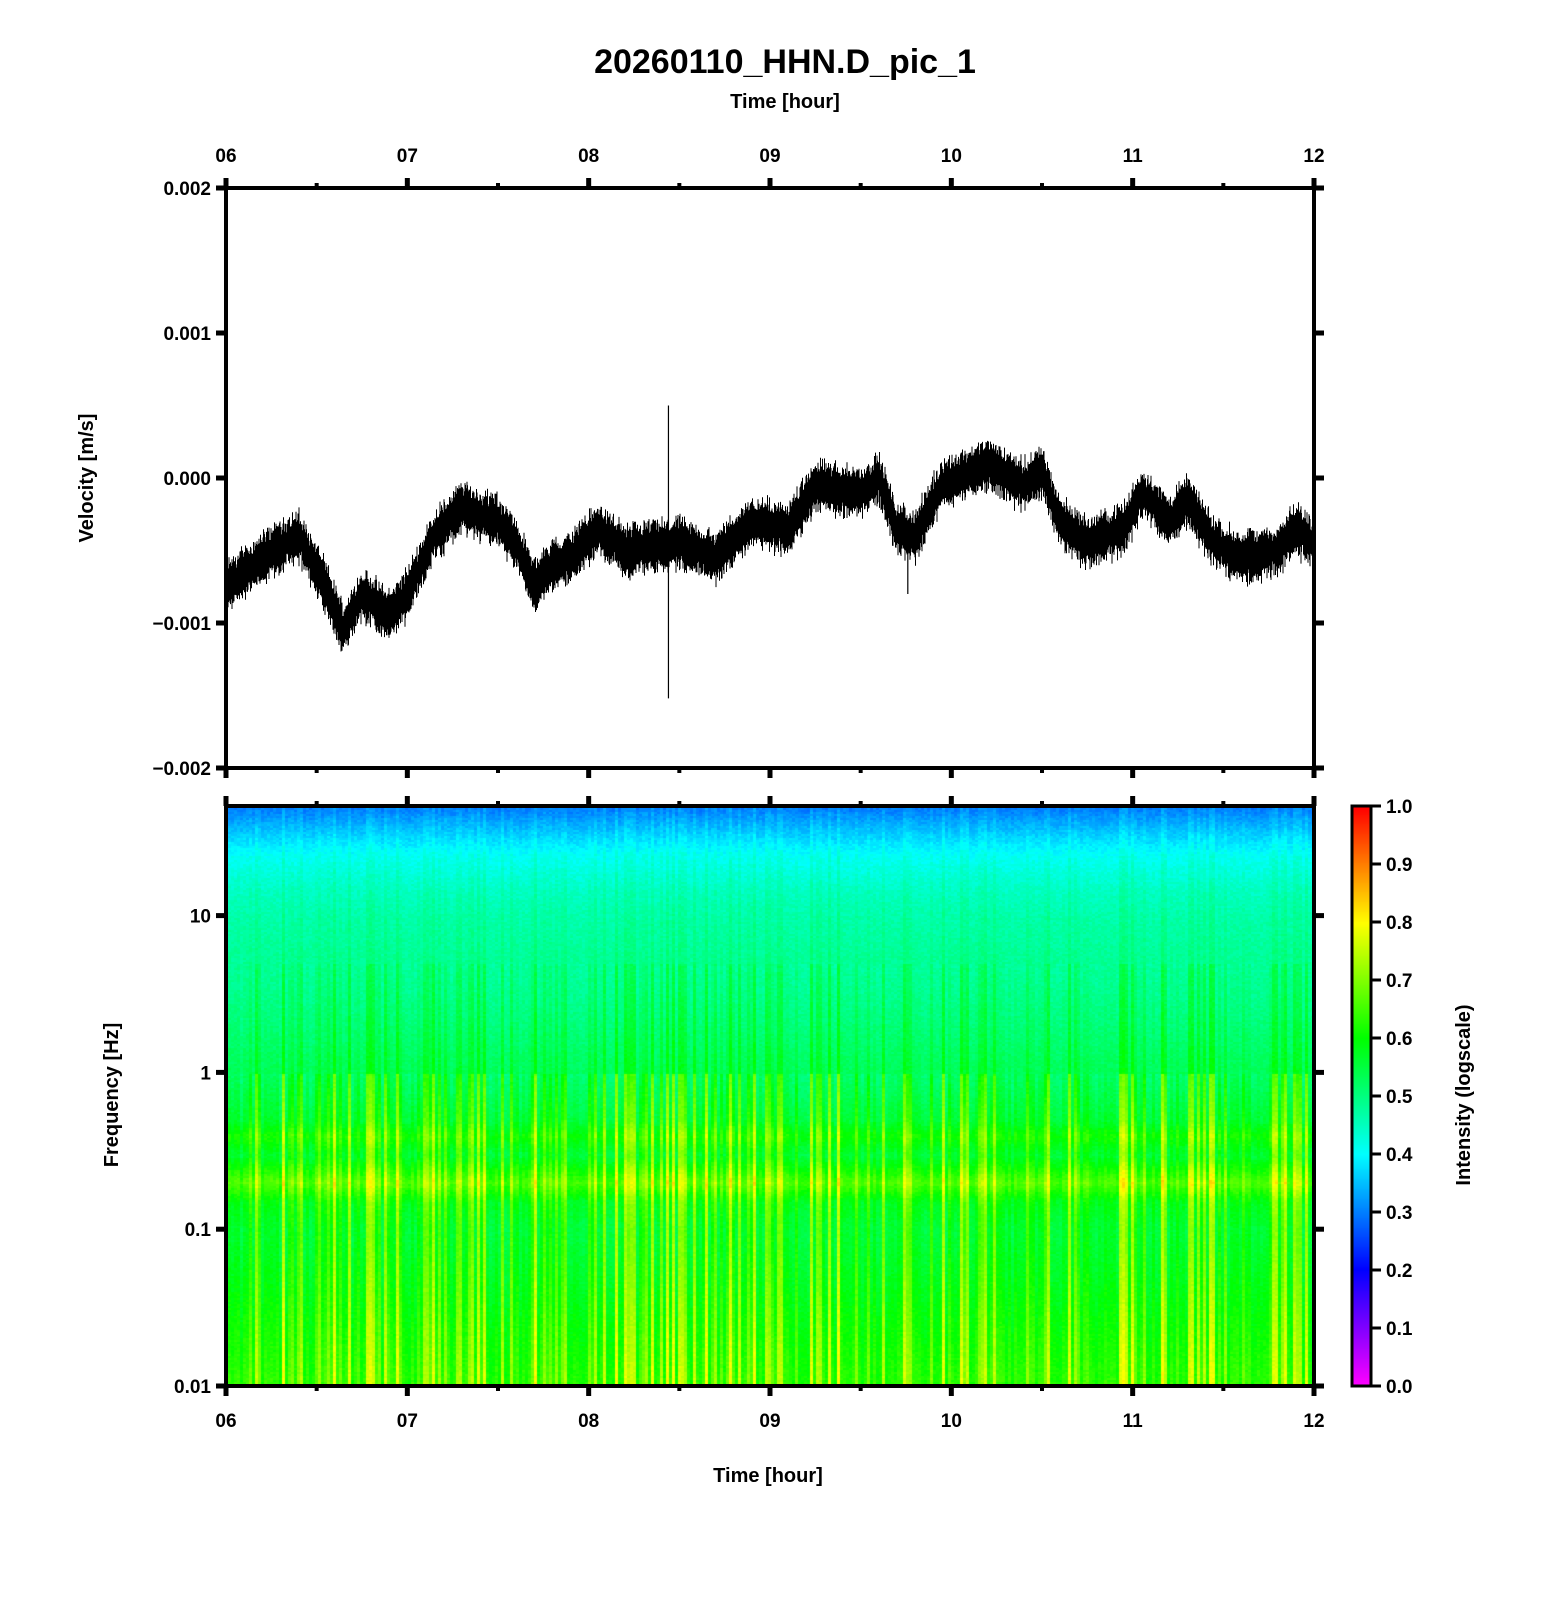  What do you see at coordinates (407, 156) in the screenshot?
I see `top-x-tick-label: 07` at bounding box center [407, 156].